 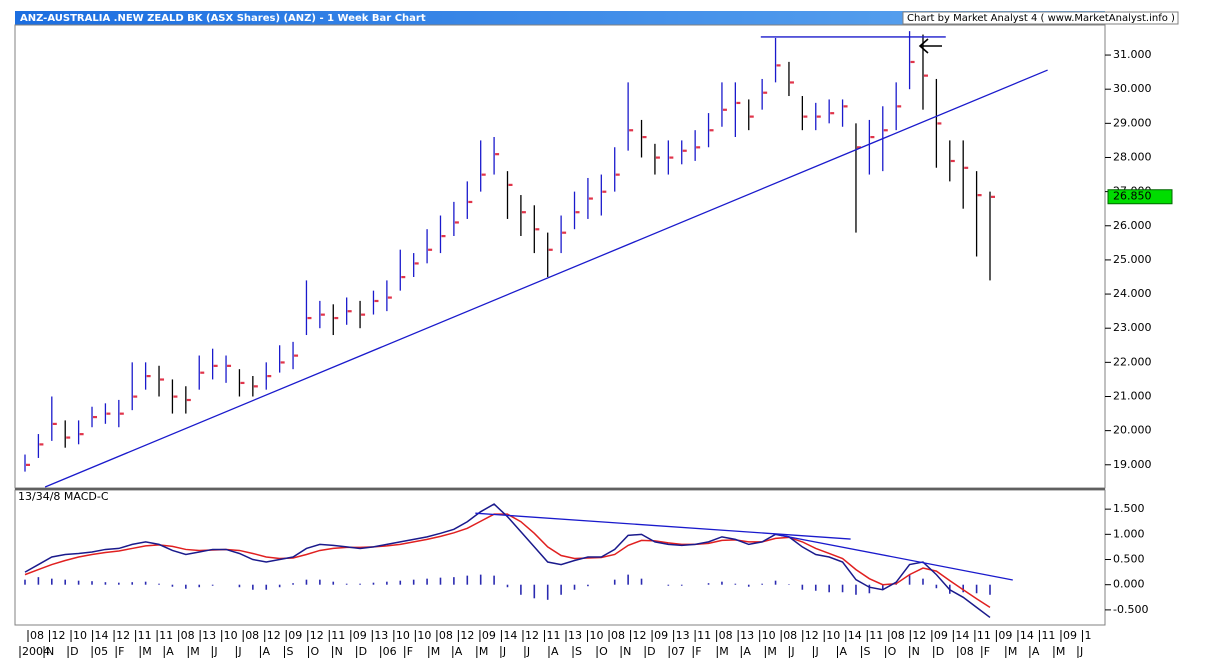 What do you see at coordinates (1132, 259) in the screenshot?
I see `y-tick-label: 25.000` at bounding box center [1132, 259].